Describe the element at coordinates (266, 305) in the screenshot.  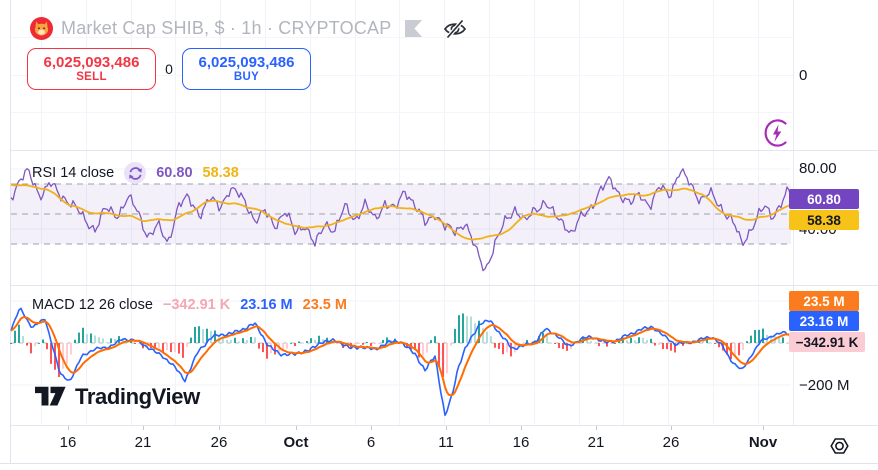
I see `macd-line-value: 23.16 M` at that location.